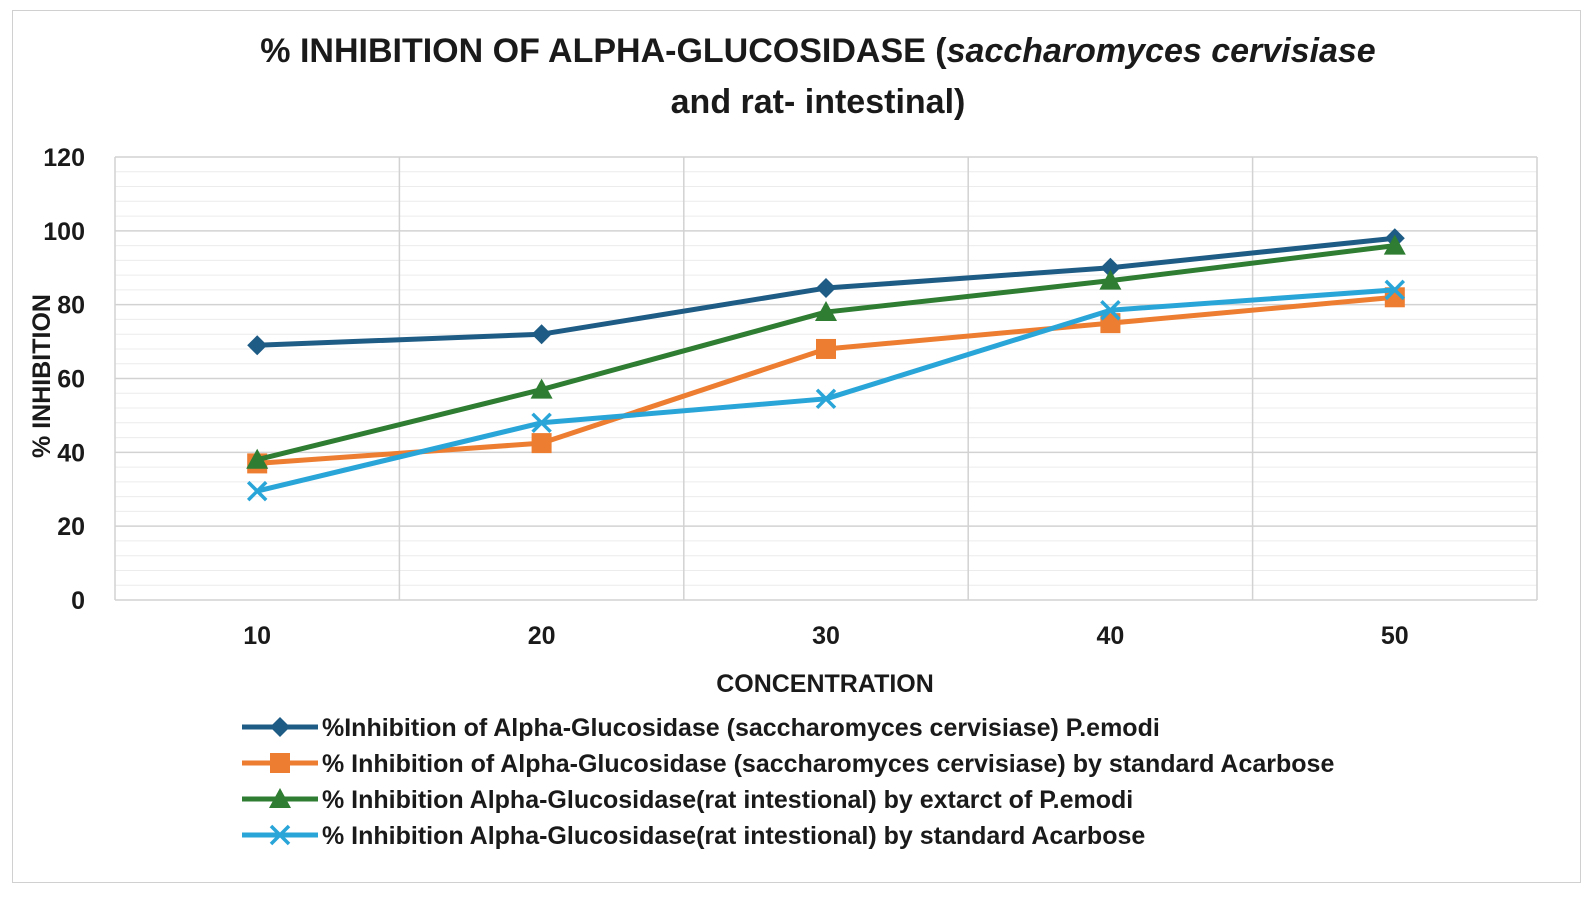  I want to click on y-tick-label: 120, so click(64, 158).